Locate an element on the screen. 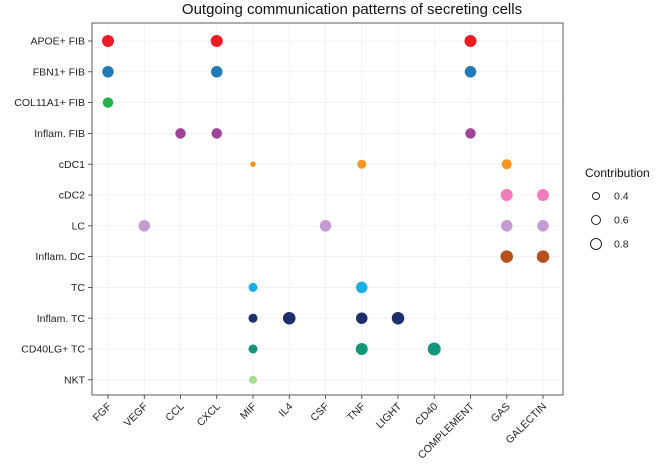  x-tick-label: VEGF is located at coordinates (136, 415).